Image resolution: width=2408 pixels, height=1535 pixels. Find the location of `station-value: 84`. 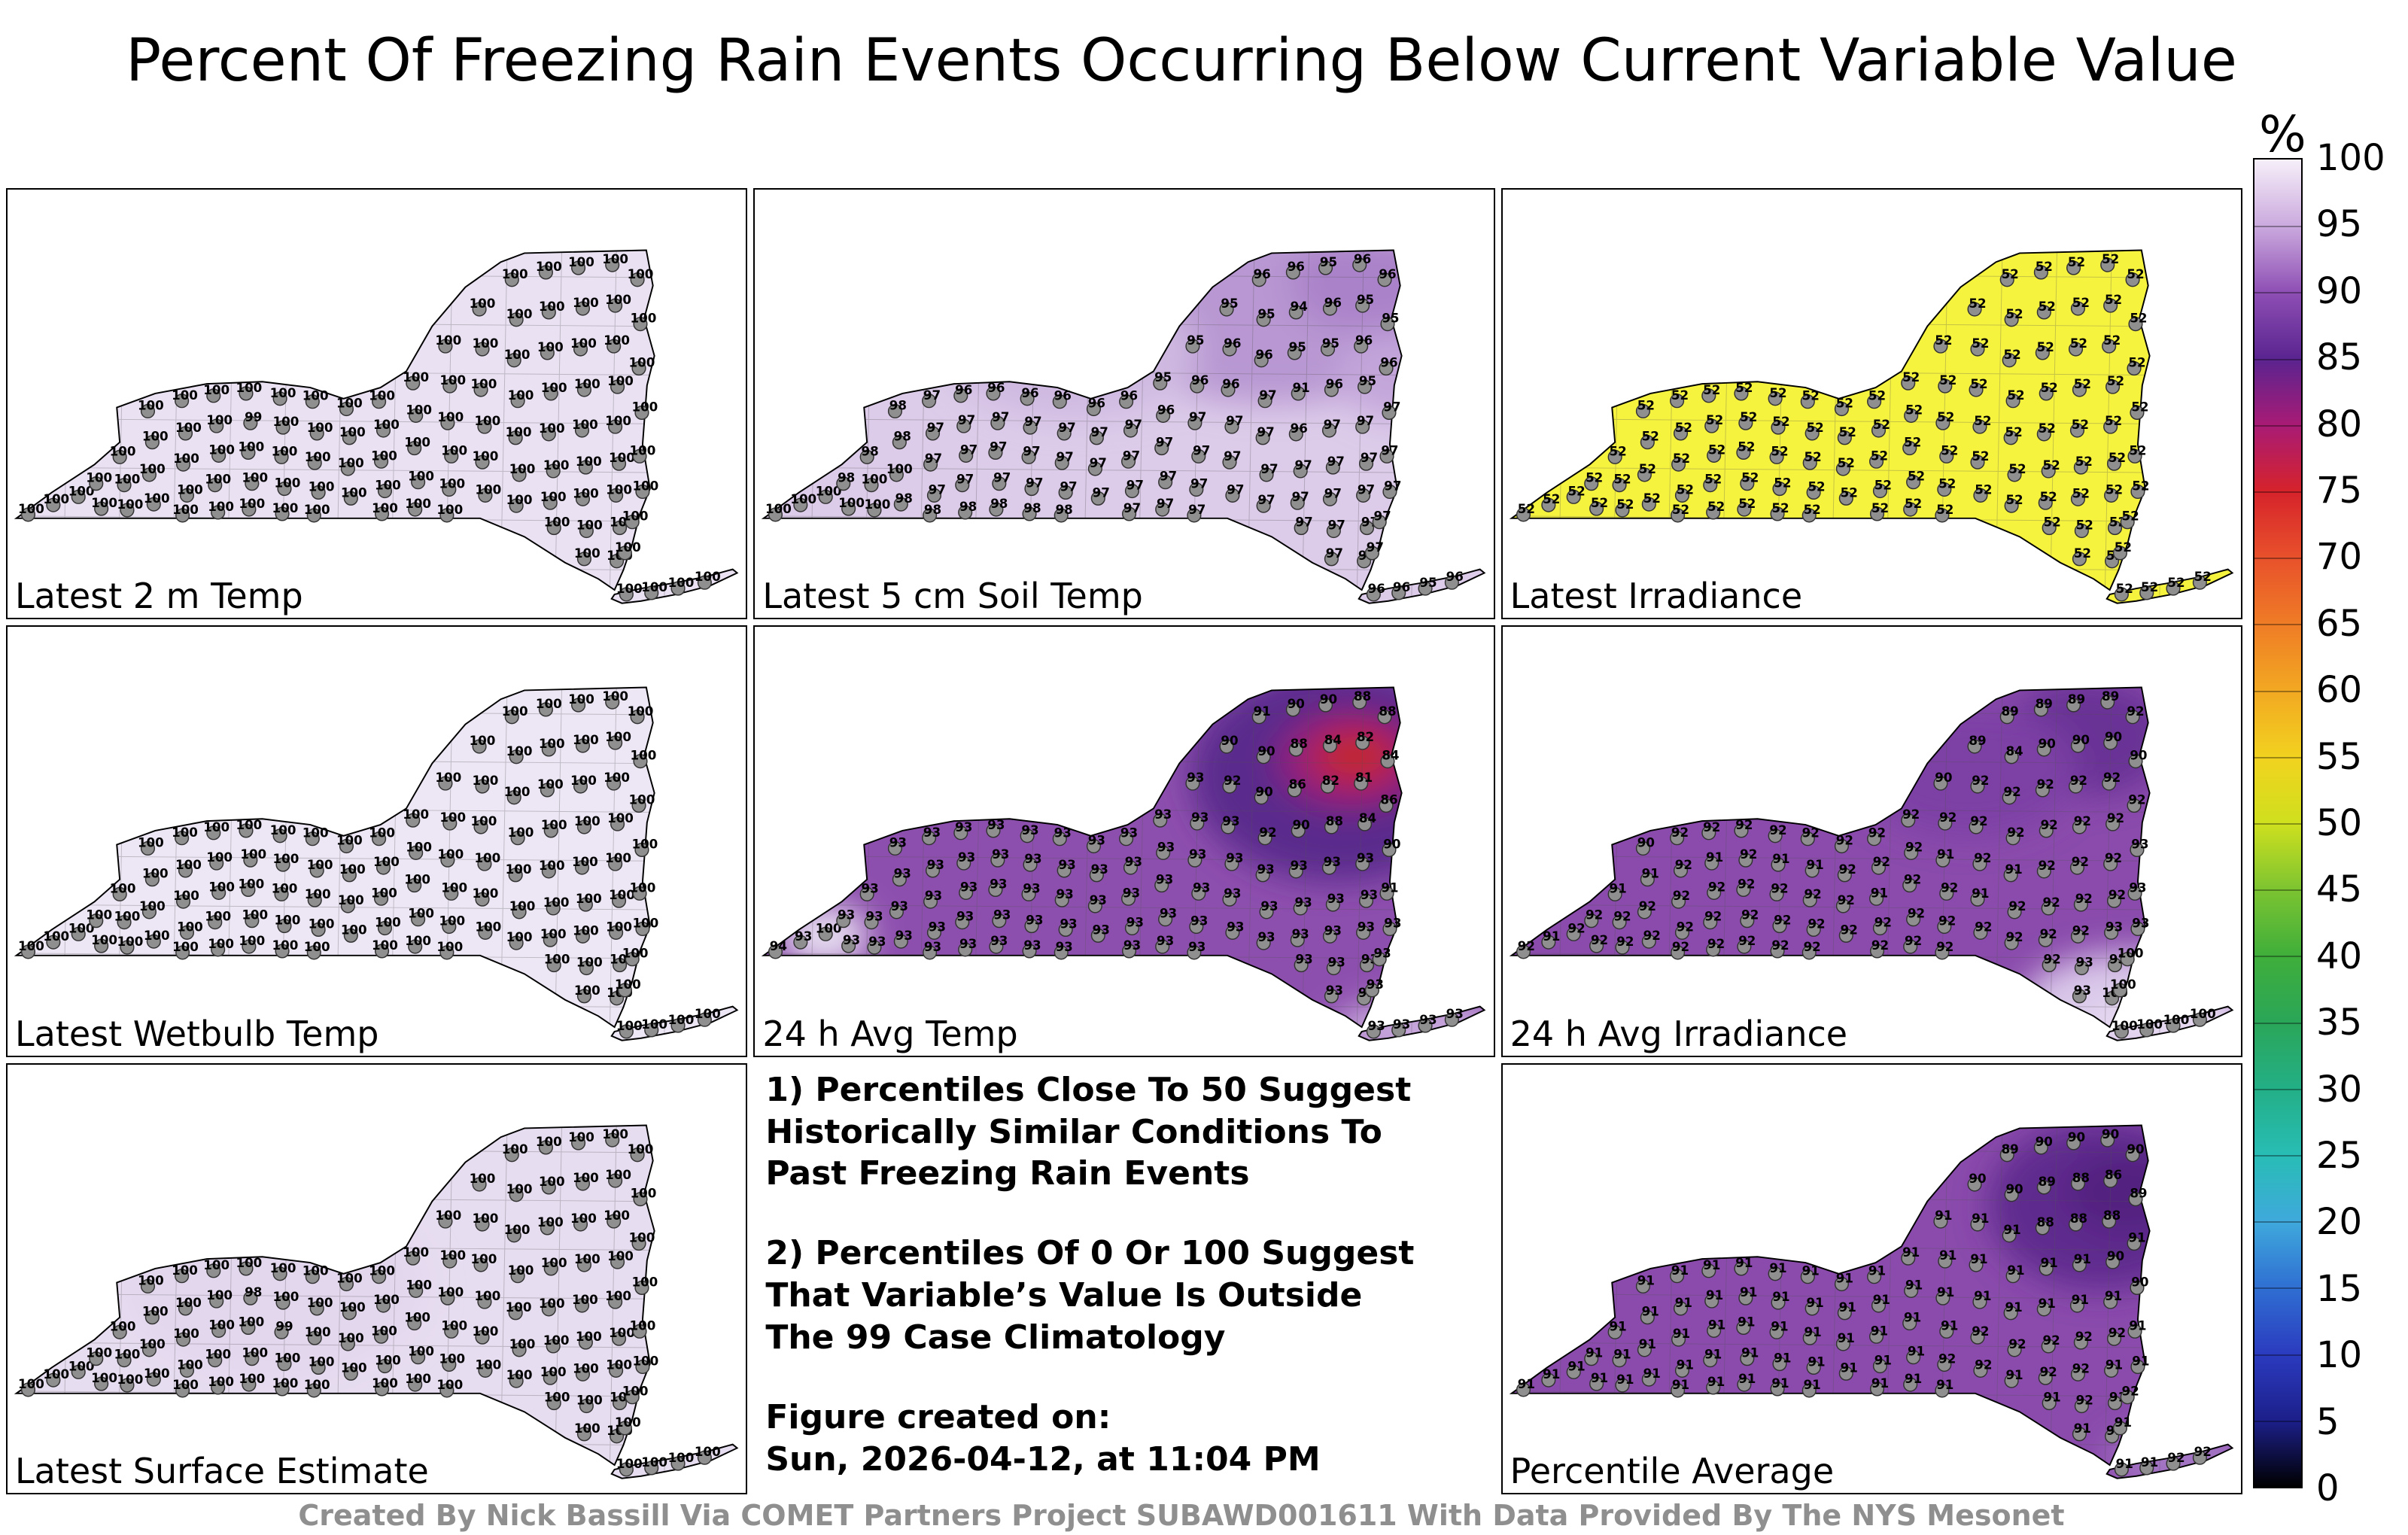

station-value: 84 is located at coordinates (1391, 756).